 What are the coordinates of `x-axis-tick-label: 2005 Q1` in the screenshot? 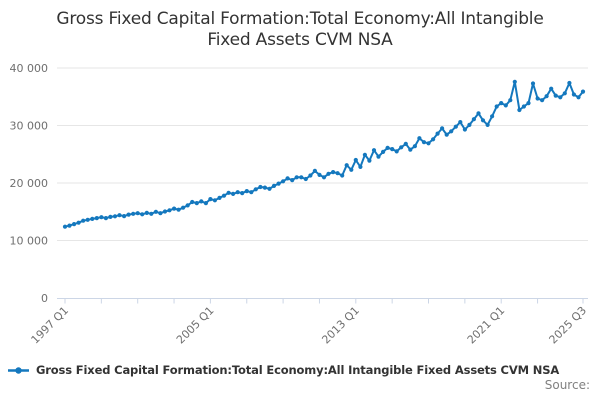 It's located at (195, 325).